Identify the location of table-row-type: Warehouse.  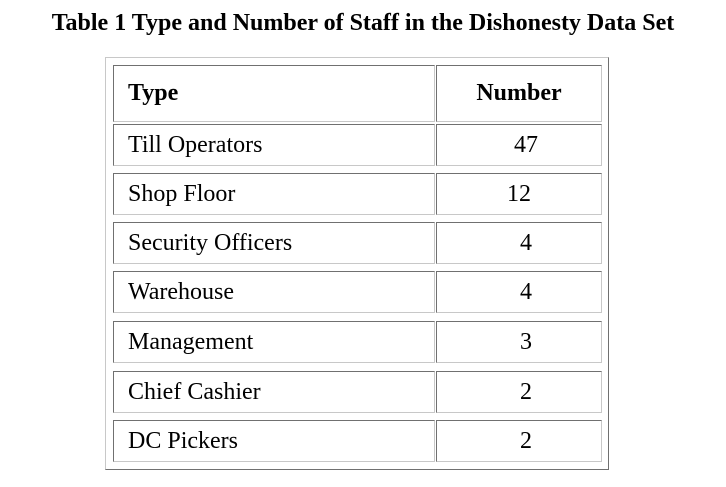
(274, 292).